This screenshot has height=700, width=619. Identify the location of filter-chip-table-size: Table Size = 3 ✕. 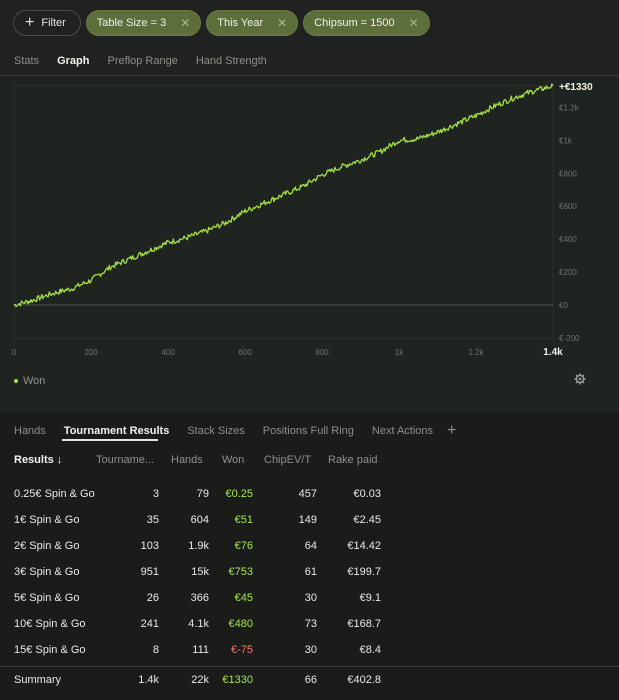
(143, 23).